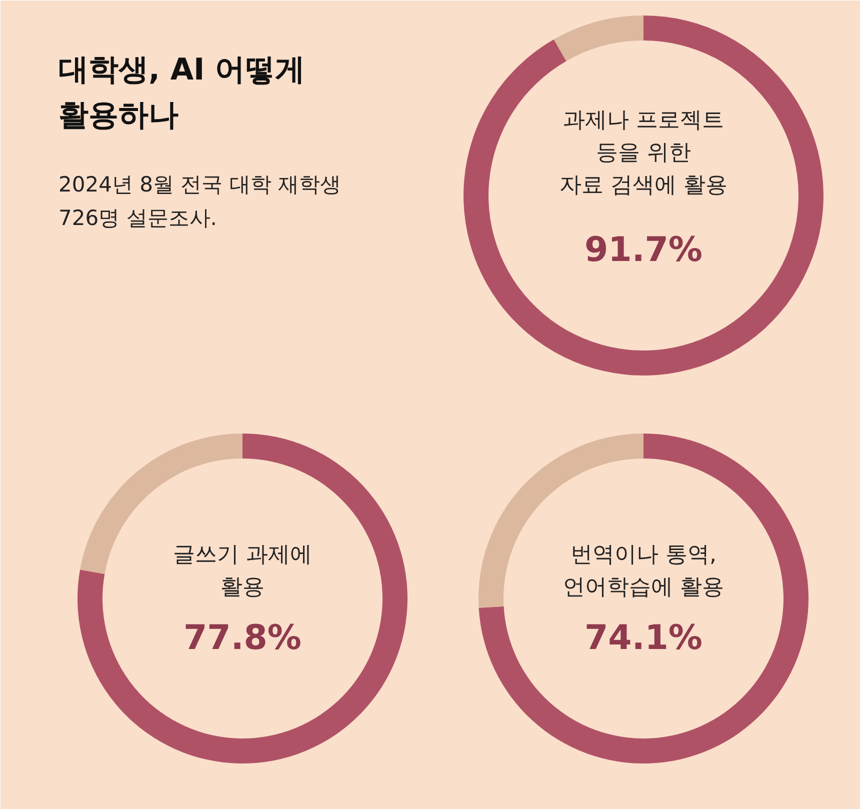  I want to click on data-label: 74.1%, so click(643, 638).